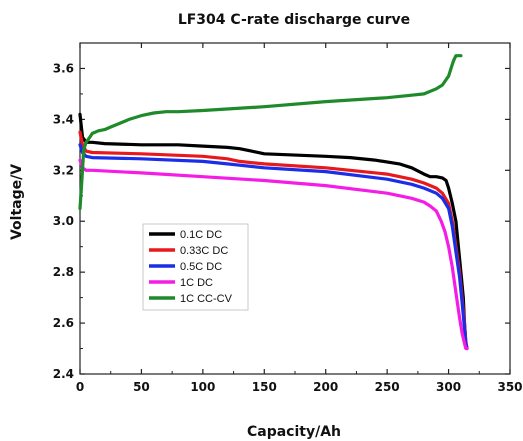 Image resolution: width=523 pixels, height=441 pixels. What do you see at coordinates (17, 202) in the screenshot?
I see `y-axis-label: Voltage/V` at bounding box center [17, 202].